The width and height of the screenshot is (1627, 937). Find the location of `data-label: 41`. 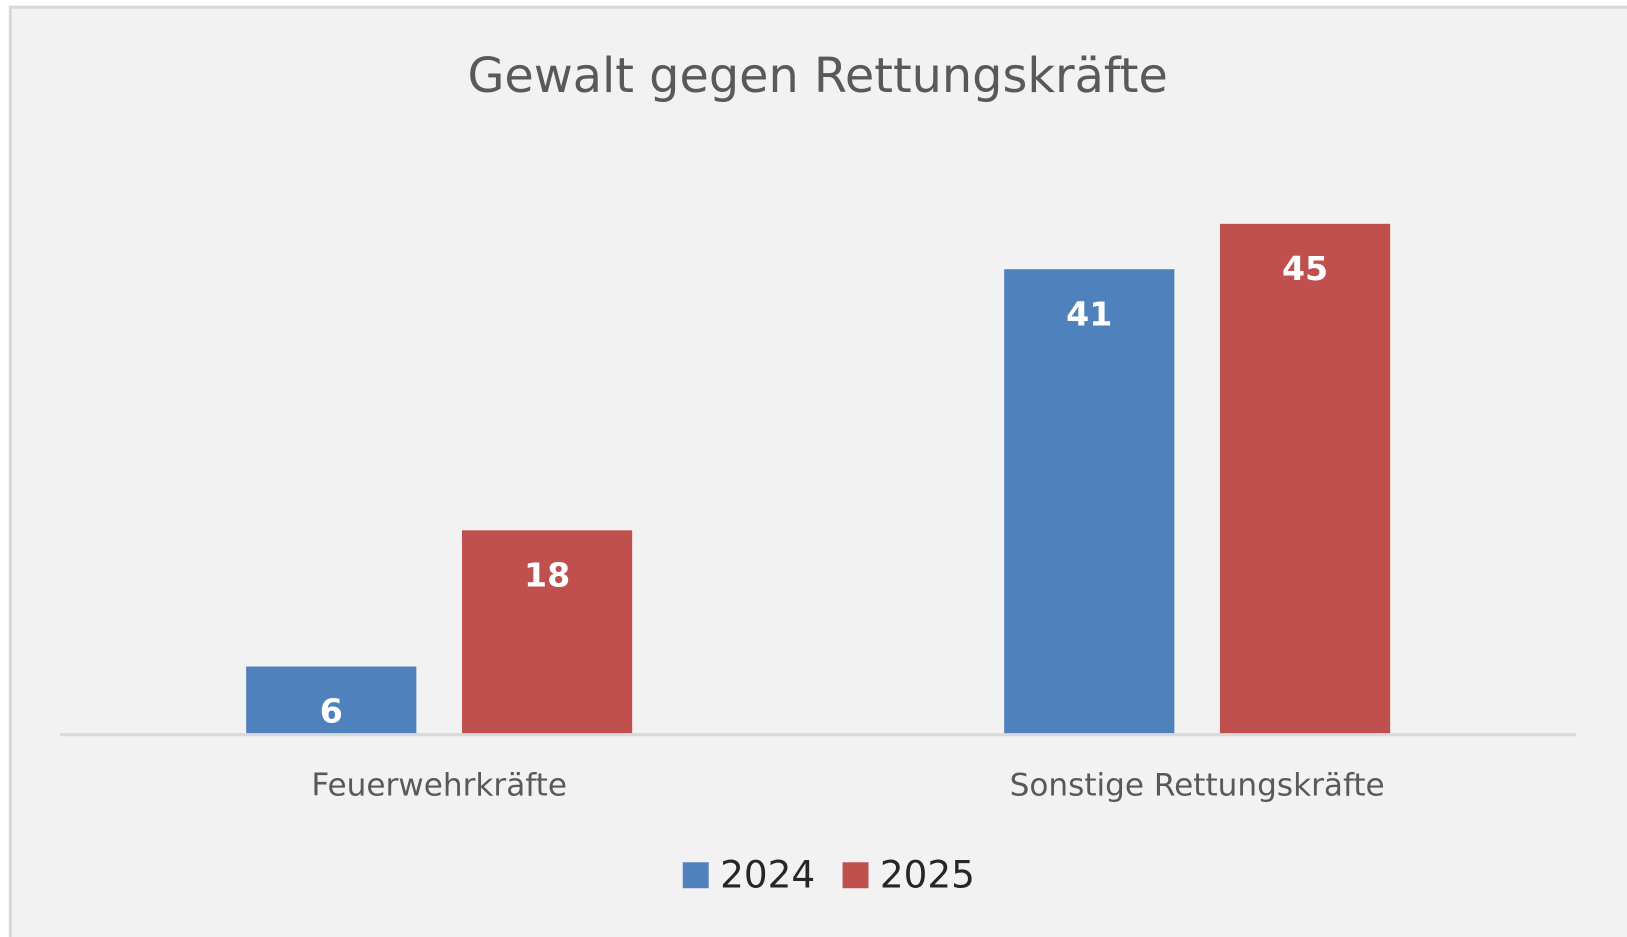

data-label: 41 is located at coordinates (1089, 313).